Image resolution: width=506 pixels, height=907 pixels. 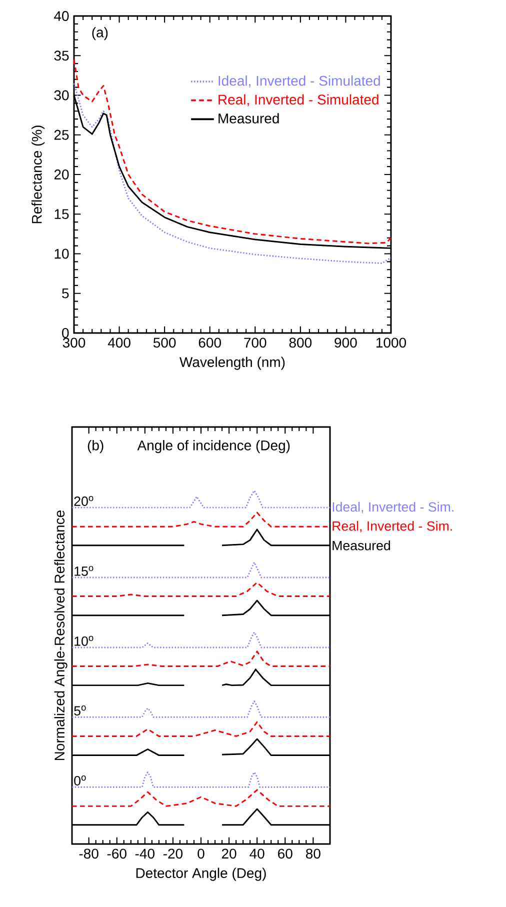 I want to click on x-tick-label: 600, so click(x=209, y=343).